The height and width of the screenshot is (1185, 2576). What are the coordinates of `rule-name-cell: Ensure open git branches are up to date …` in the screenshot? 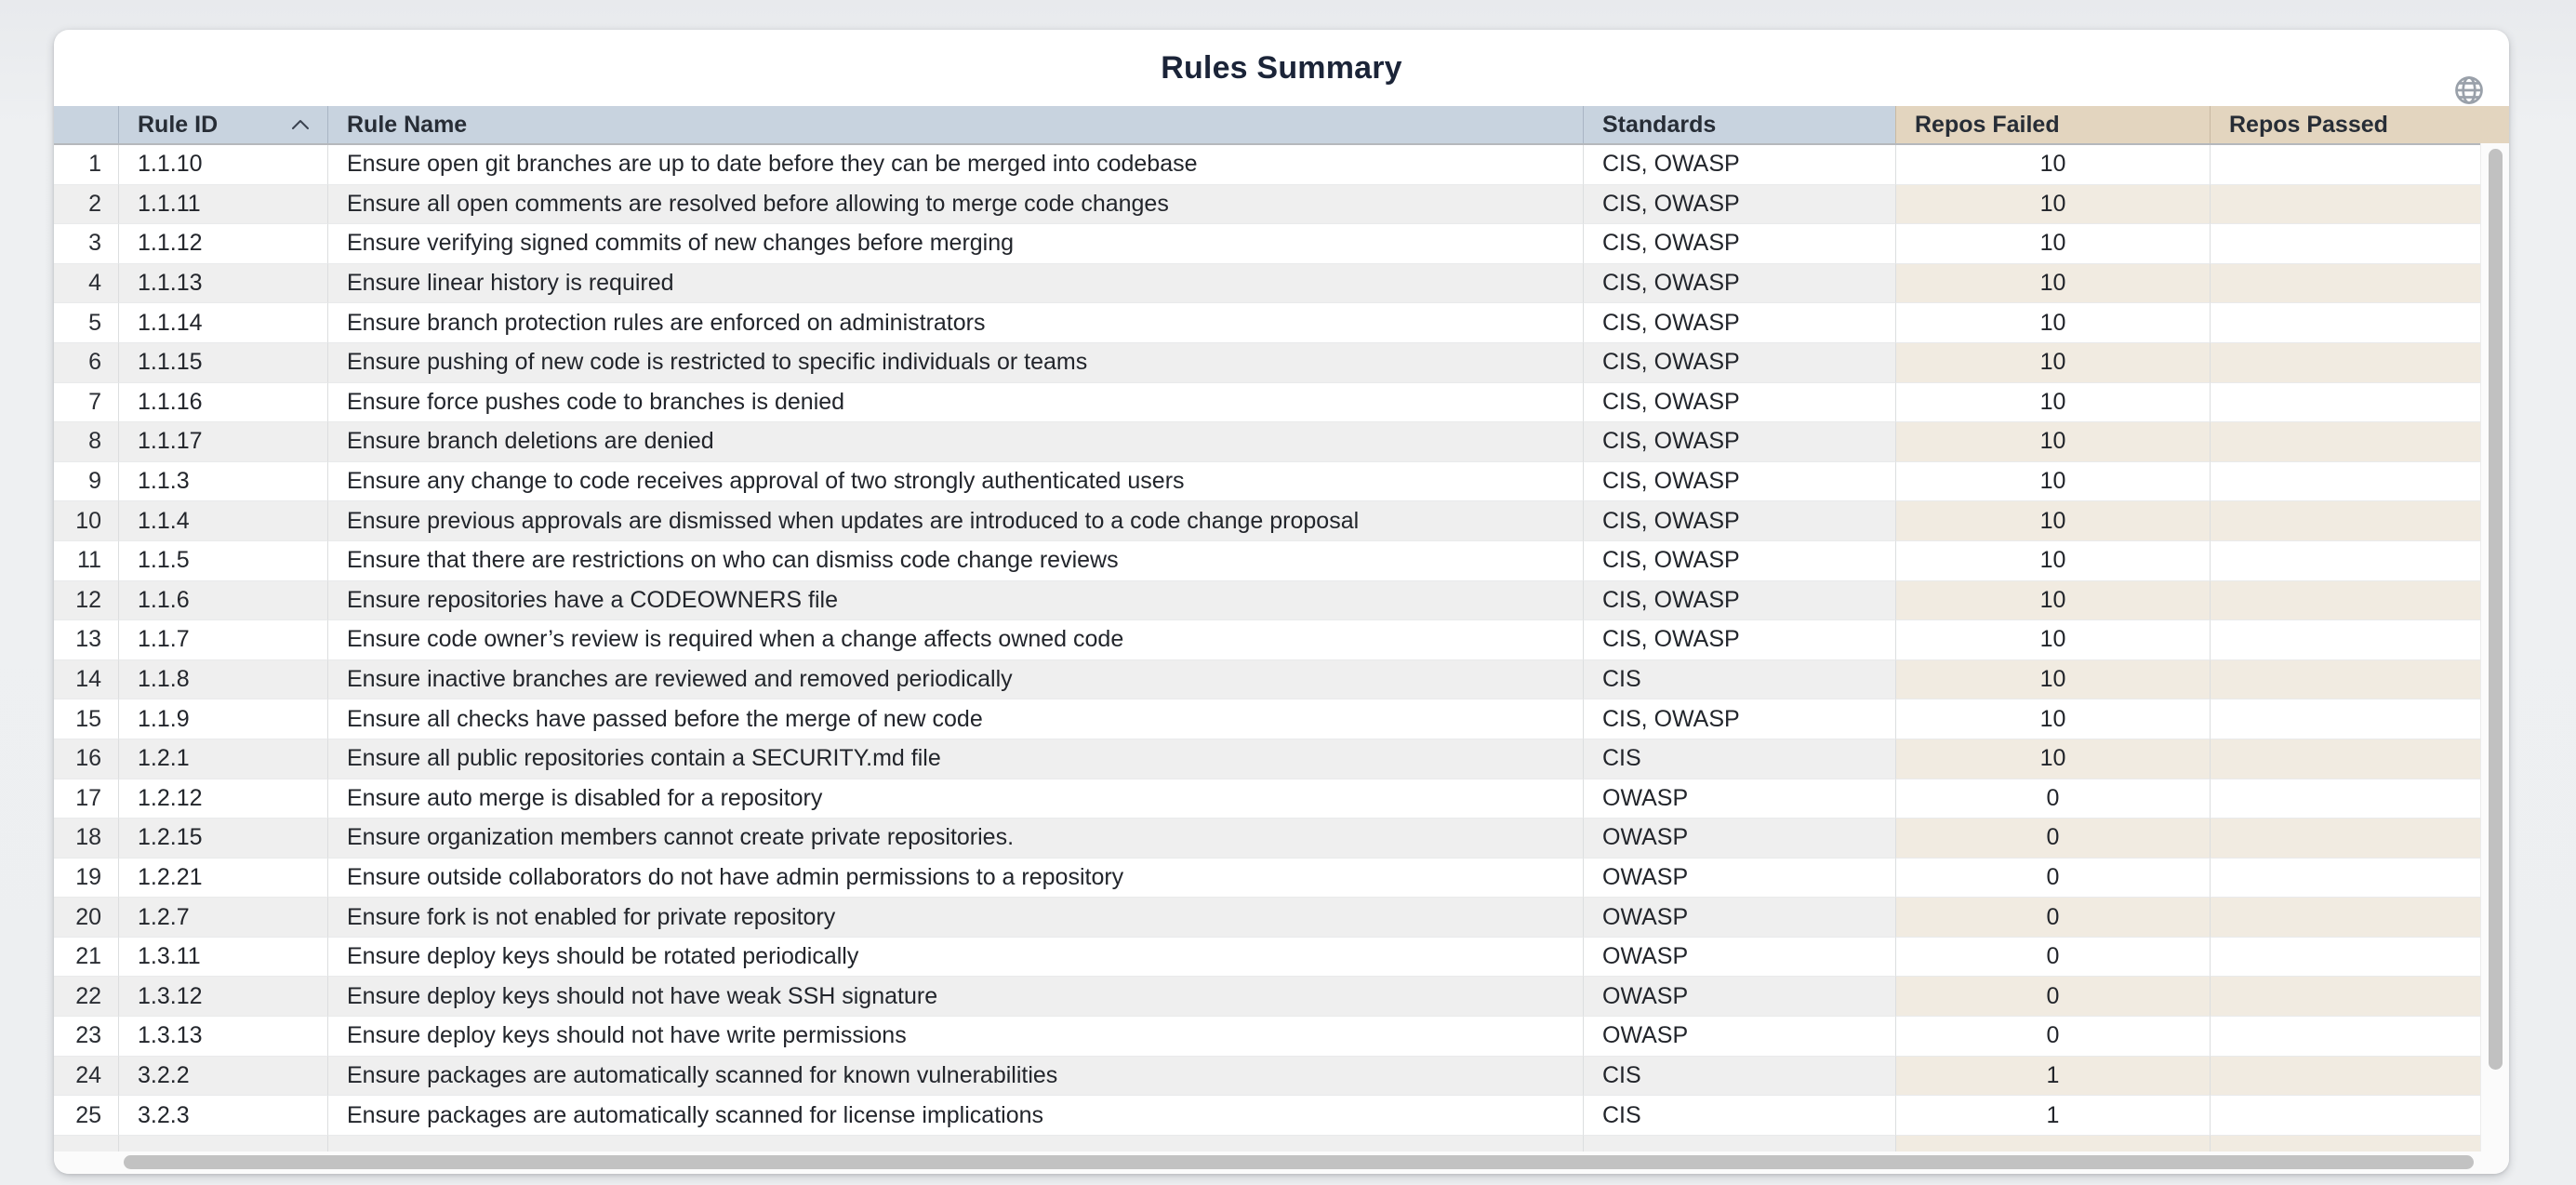 It's located at (955, 165).